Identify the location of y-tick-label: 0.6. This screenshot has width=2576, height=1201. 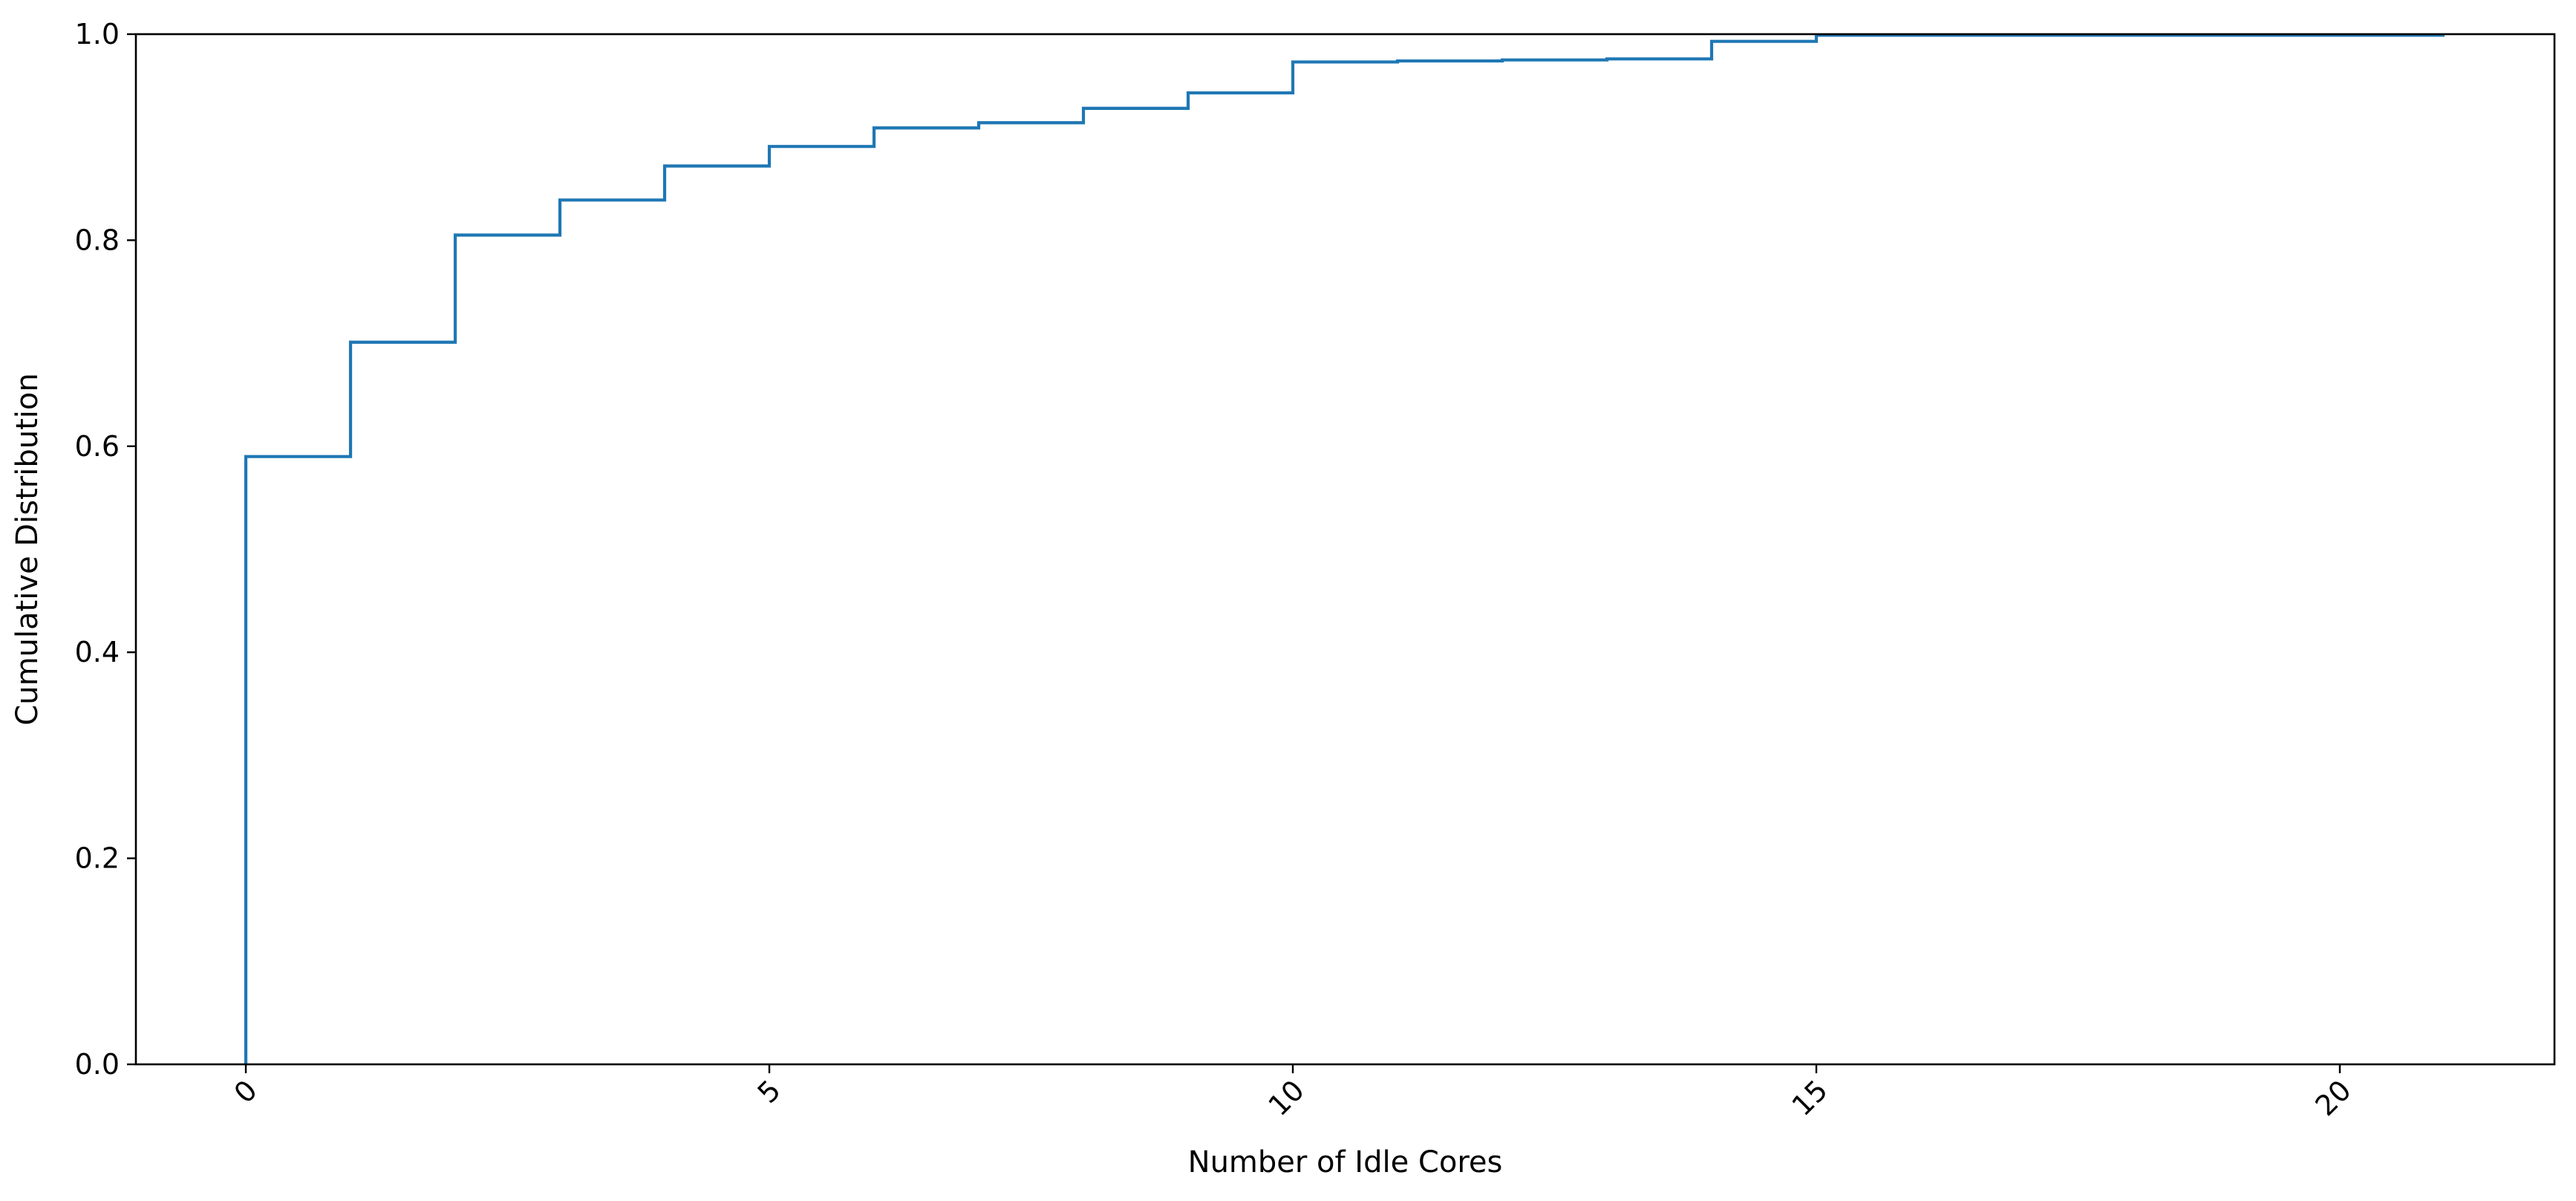
(97, 446).